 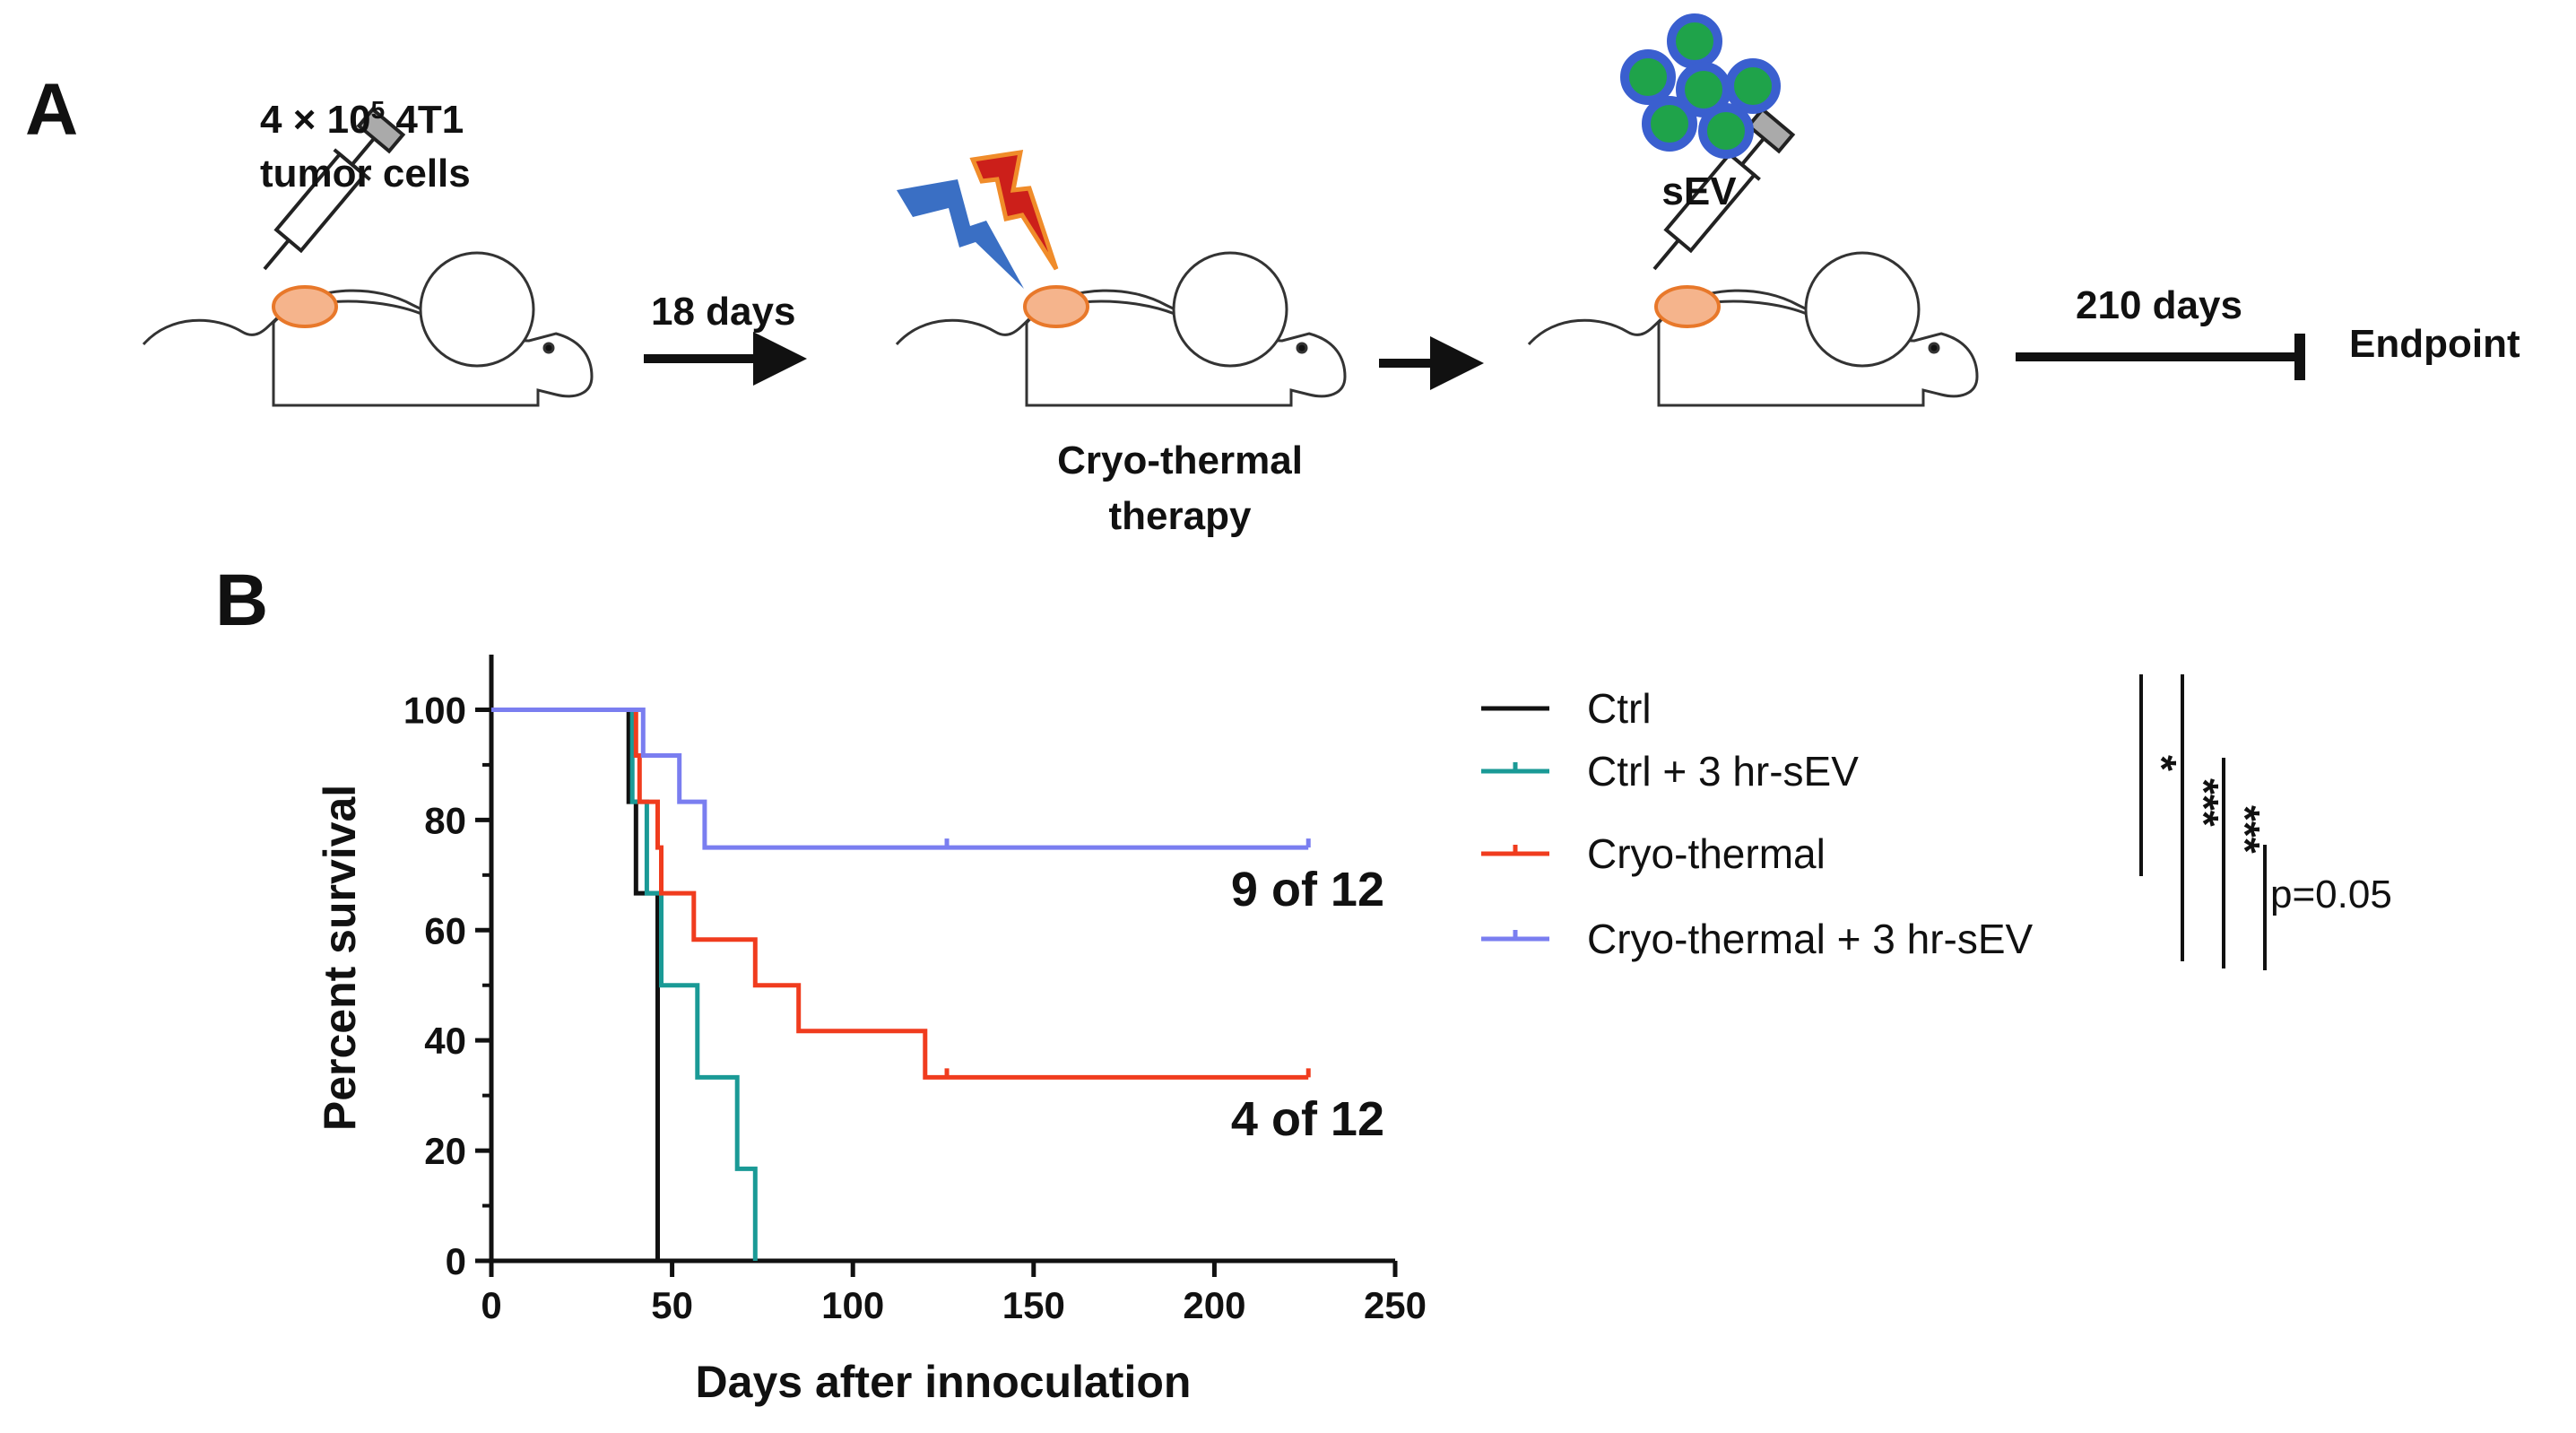 I want to click on annotation-9-of-12: 9 of 12, so click(x=1307, y=890).